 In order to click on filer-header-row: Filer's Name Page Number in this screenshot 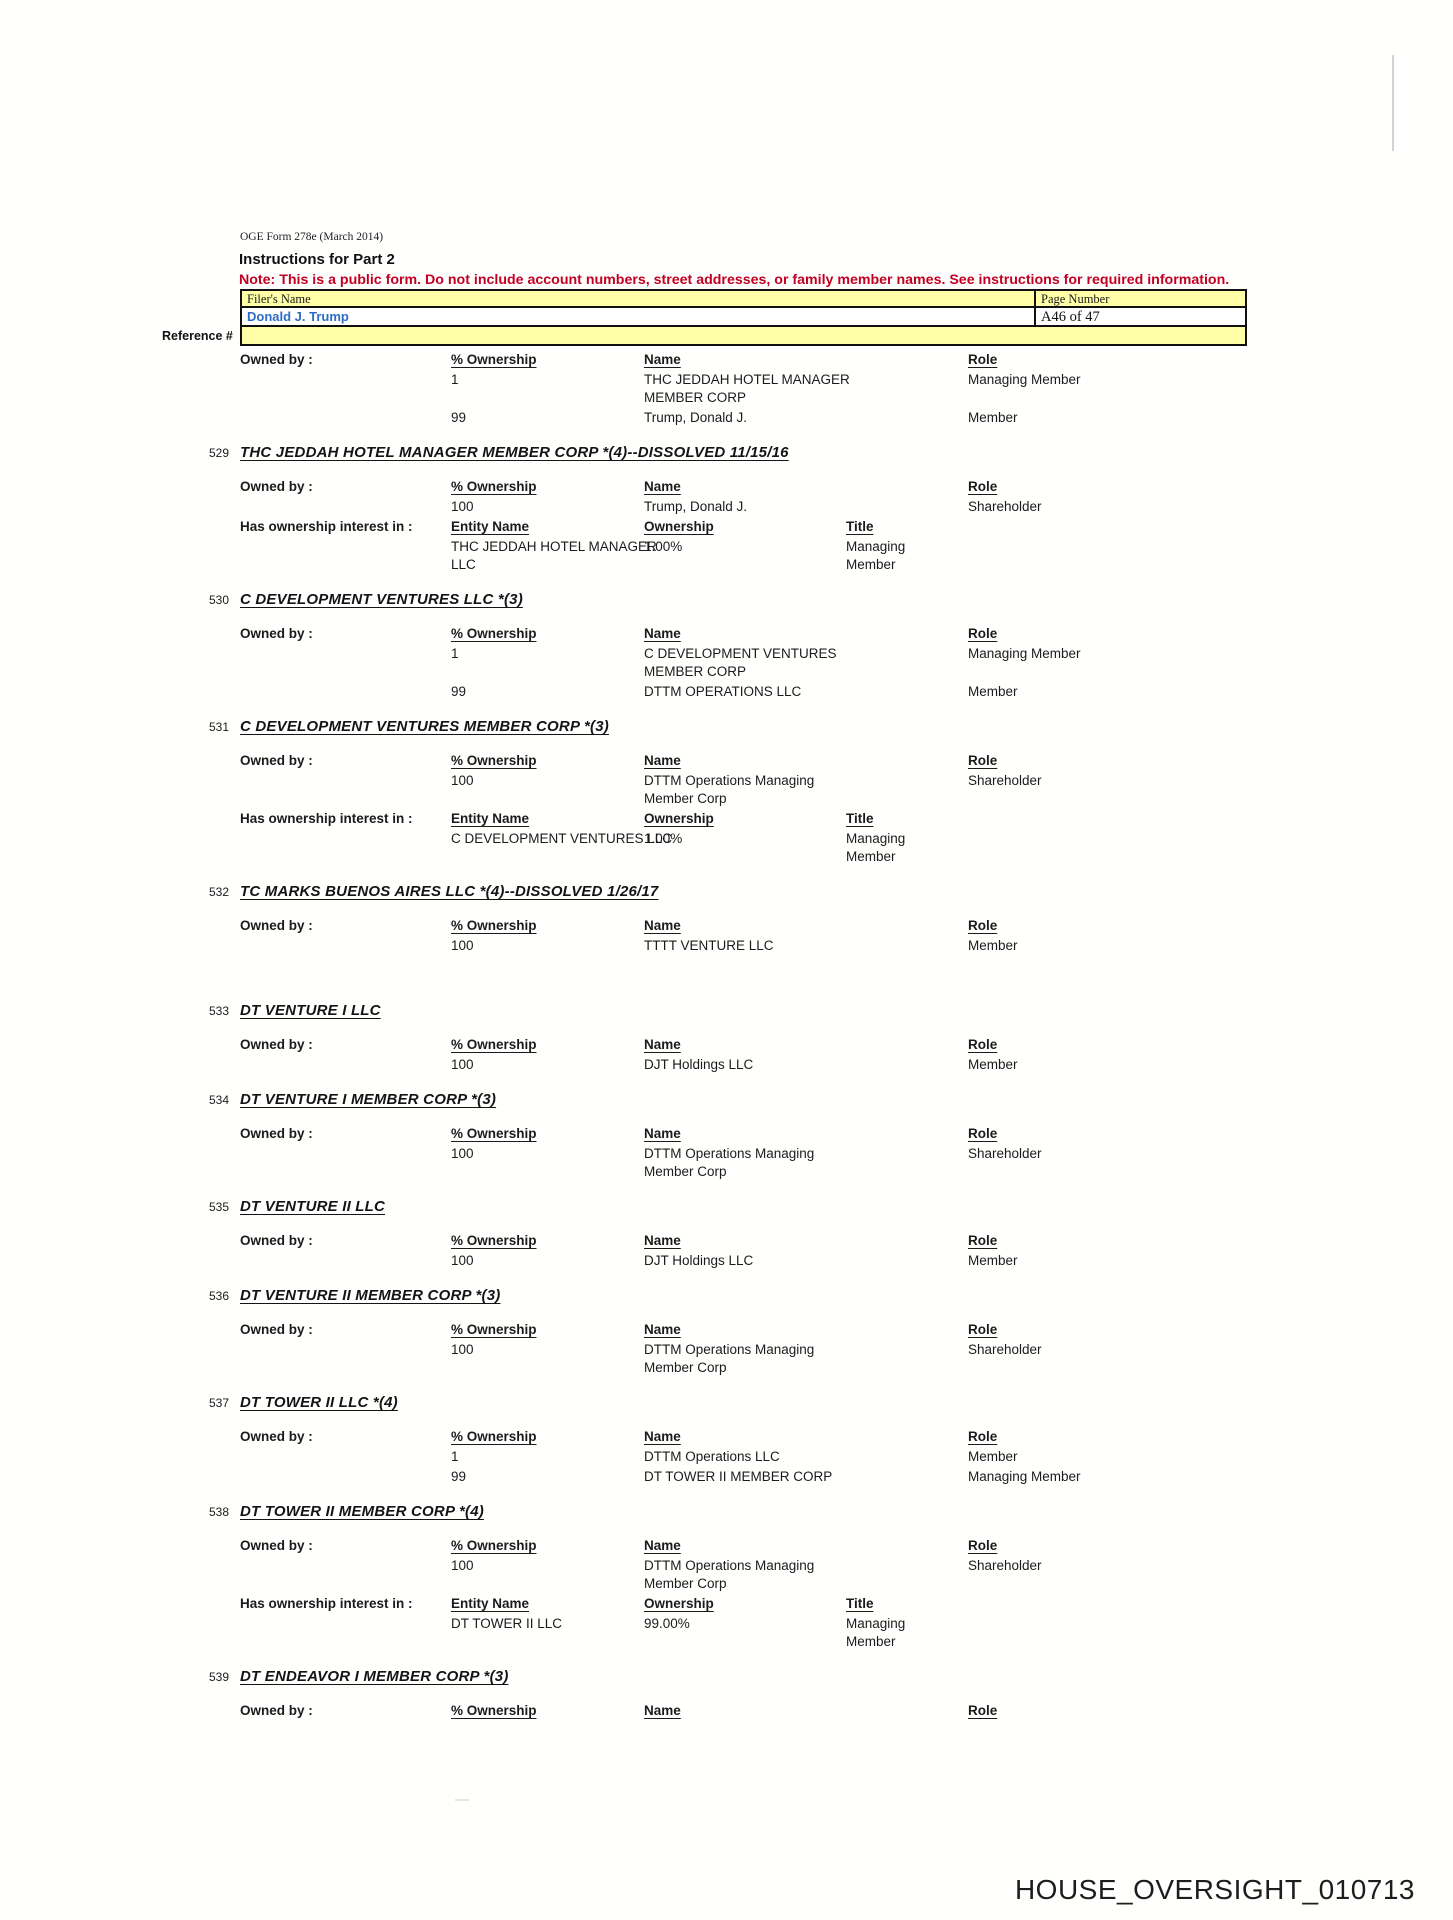, I will do `click(743, 299)`.